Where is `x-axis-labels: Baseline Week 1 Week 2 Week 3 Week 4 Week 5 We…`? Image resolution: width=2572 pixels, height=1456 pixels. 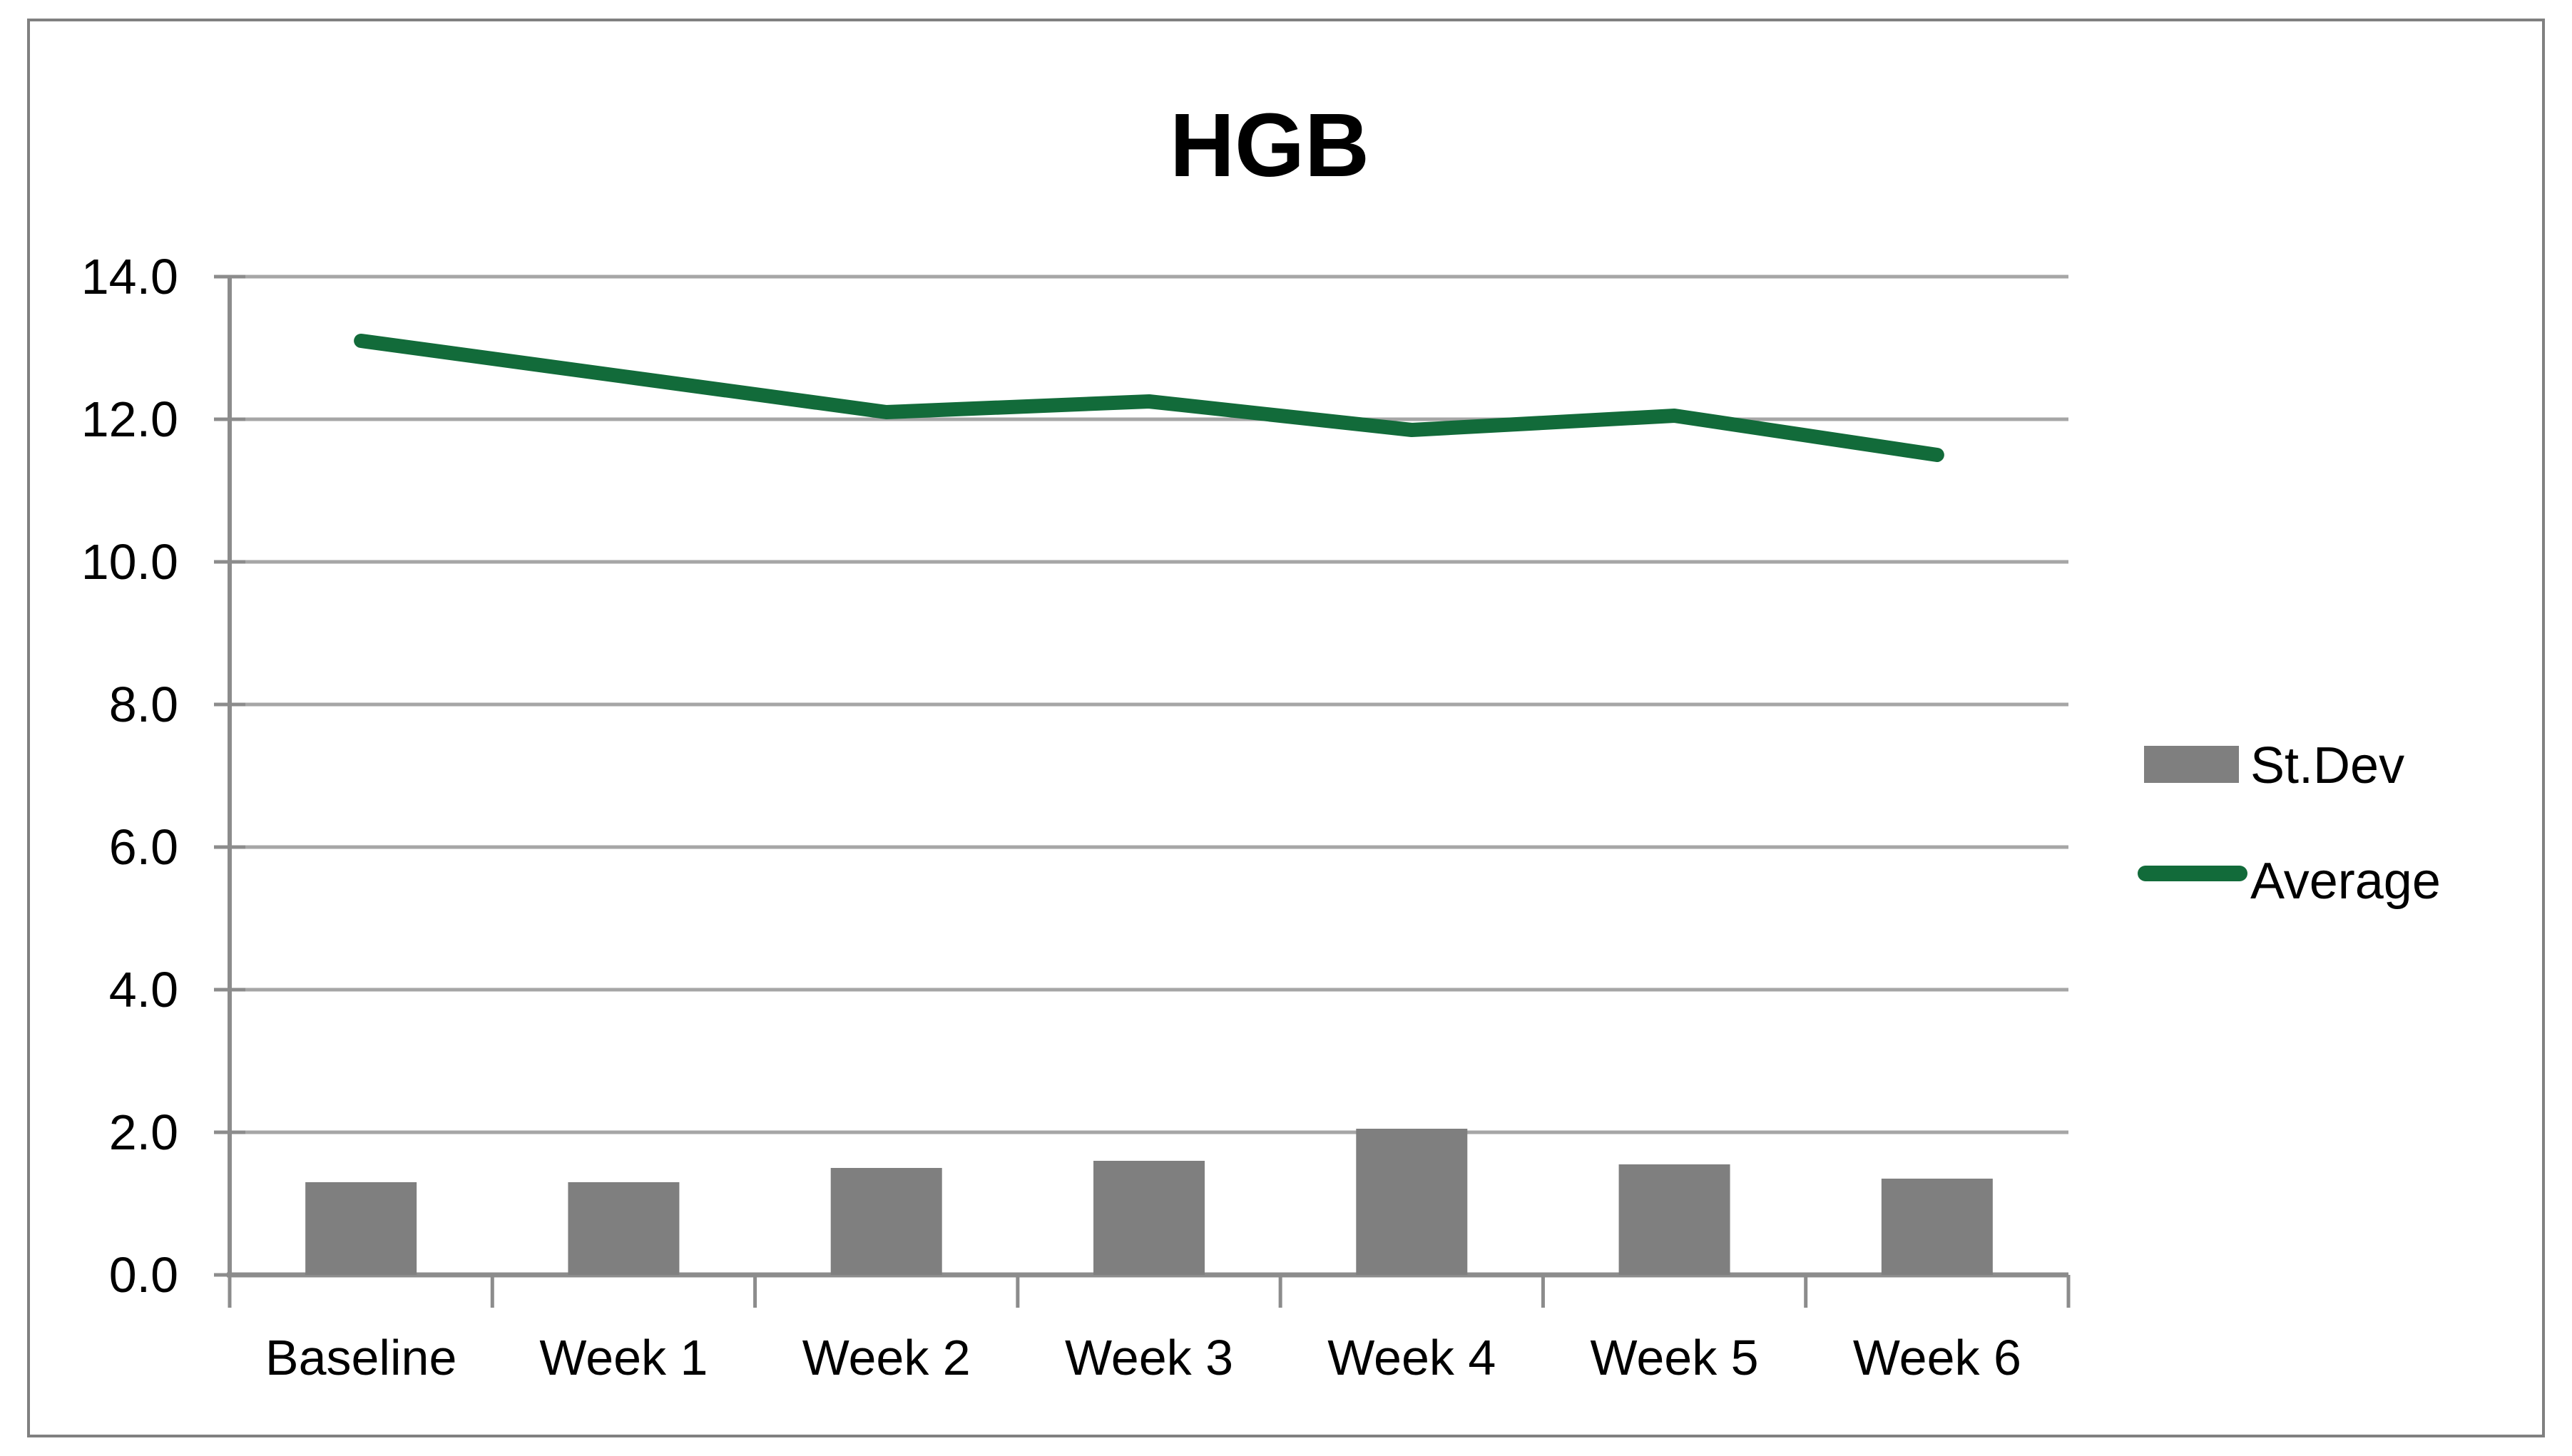
x-axis-labels: Baseline Week 1 Week 2 Week 3 Week 4 Week 5 We… is located at coordinates (1143, 1357).